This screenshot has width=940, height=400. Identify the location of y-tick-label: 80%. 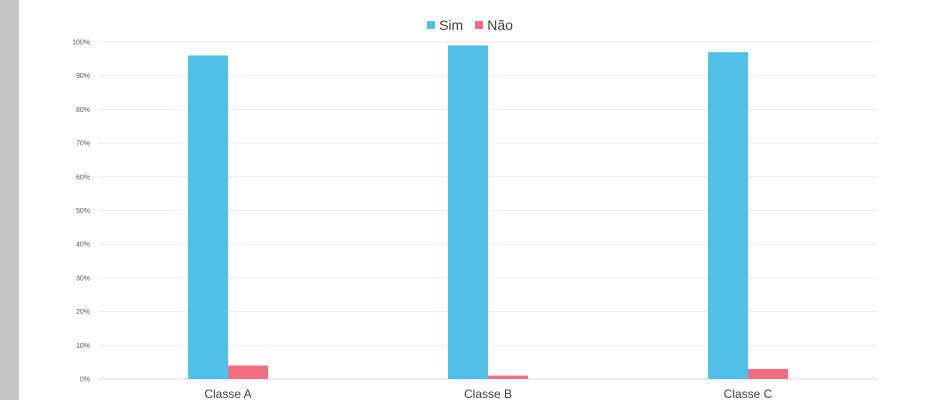
(83, 110).